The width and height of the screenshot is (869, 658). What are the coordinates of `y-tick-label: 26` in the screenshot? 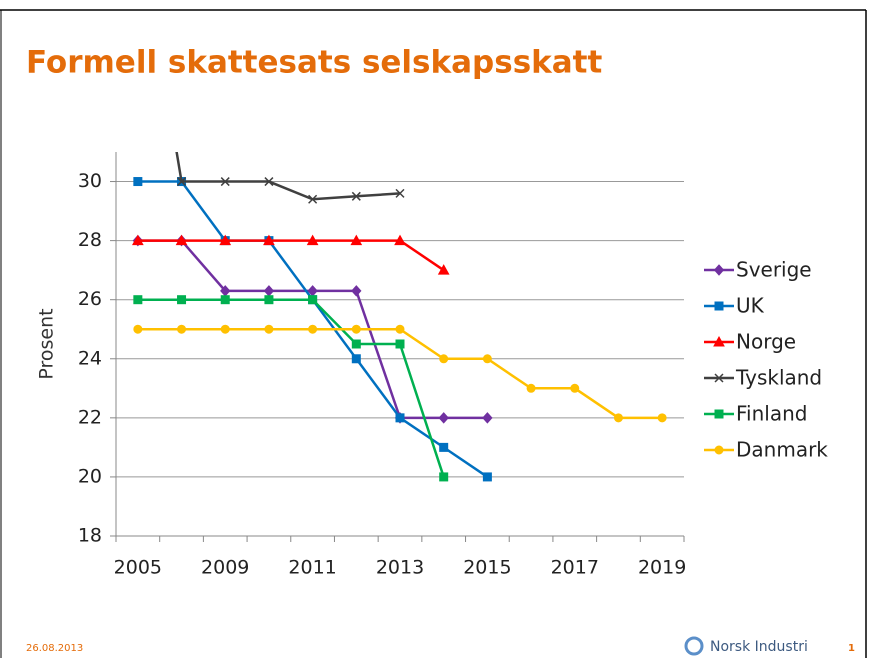 It's located at (90, 299).